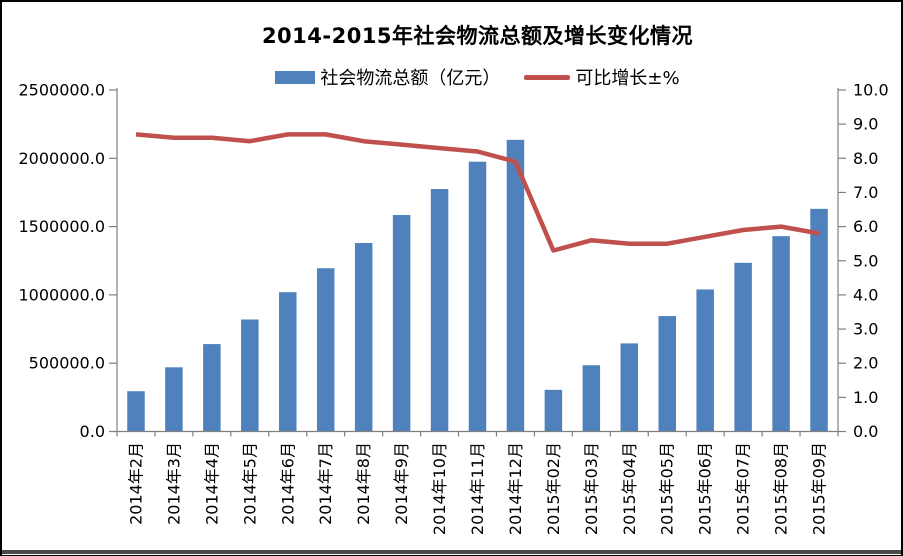 This screenshot has width=903, height=556. I want to click on left-axis-label: 1500000.0, so click(61, 226).